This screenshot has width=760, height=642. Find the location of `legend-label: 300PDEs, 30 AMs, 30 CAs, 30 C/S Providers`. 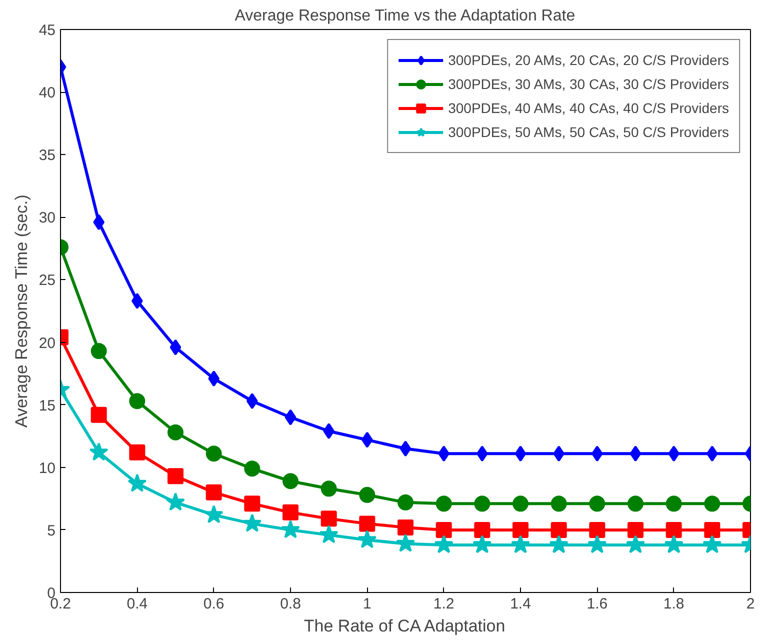

legend-label: 300PDEs, 30 AMs, 30 CAs, 30 C/S Providers is located at coordinates (588, 84).